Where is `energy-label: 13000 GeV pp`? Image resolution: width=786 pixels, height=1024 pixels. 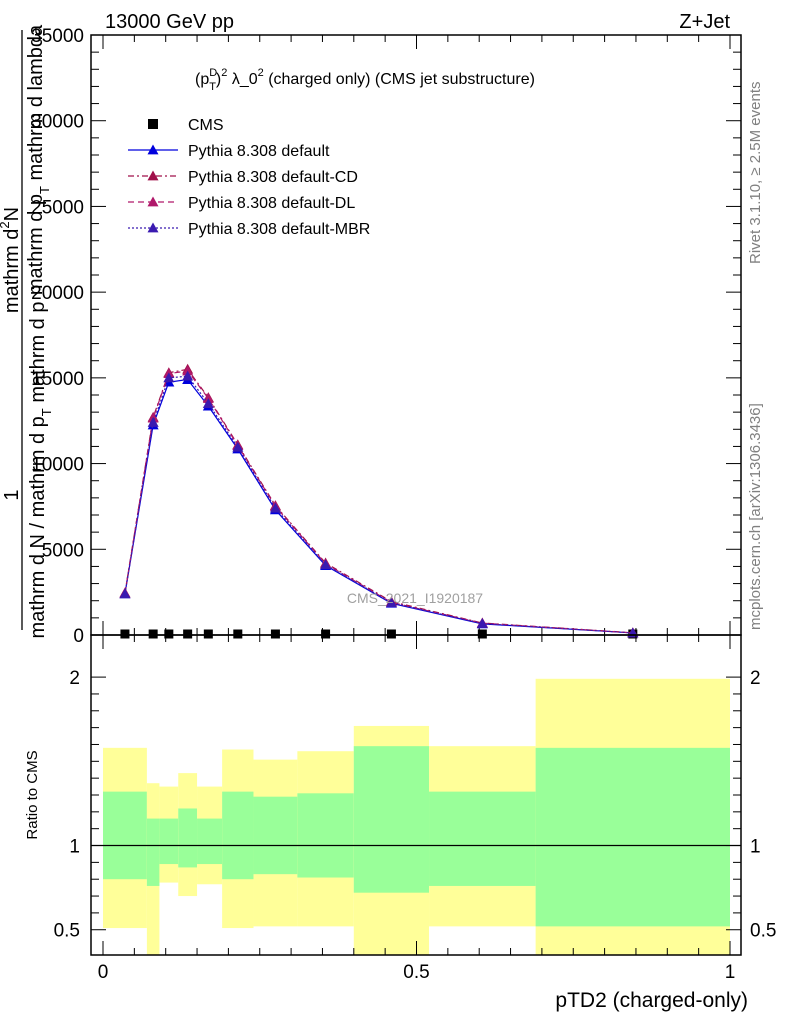
energy-label: 13000 GeV pp is located at coordinates (169, 22).